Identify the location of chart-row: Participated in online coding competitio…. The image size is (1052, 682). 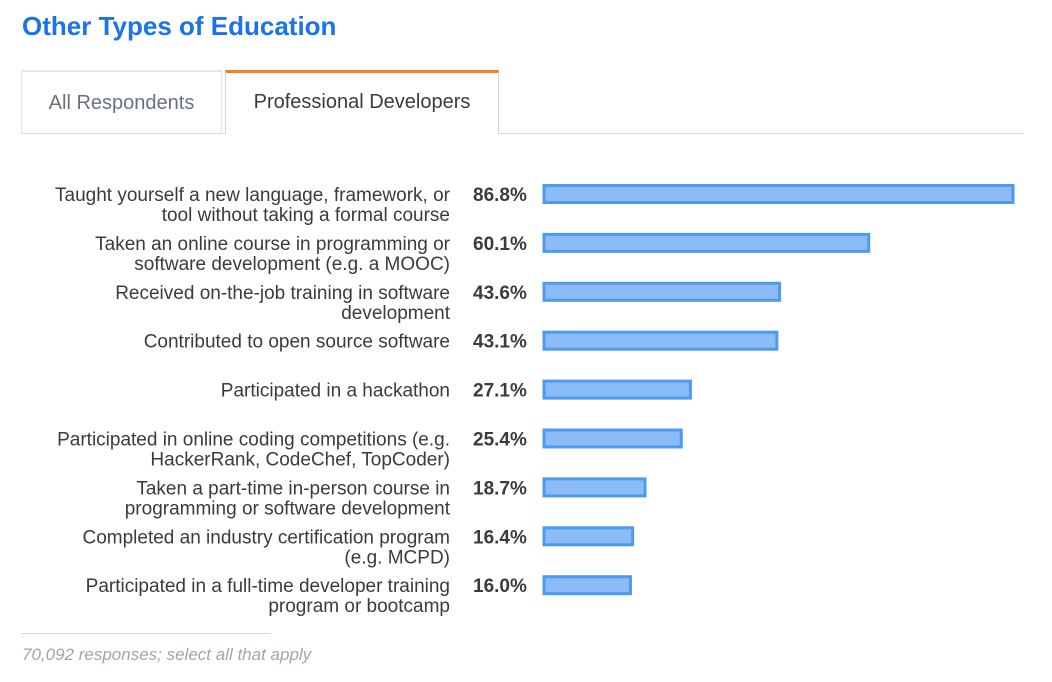
(370, 449).